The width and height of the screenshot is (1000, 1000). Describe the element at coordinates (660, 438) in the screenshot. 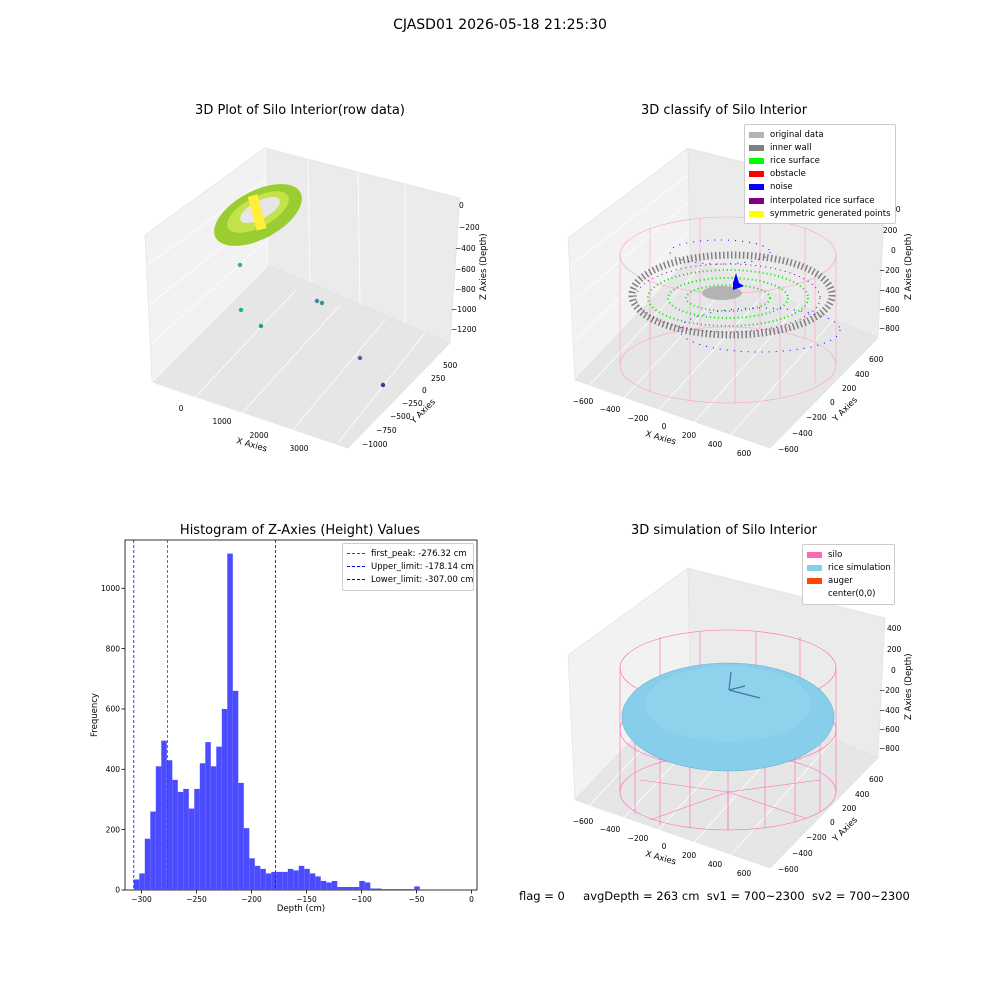

I see `classify-x-axis-label: X Axies` at that location.